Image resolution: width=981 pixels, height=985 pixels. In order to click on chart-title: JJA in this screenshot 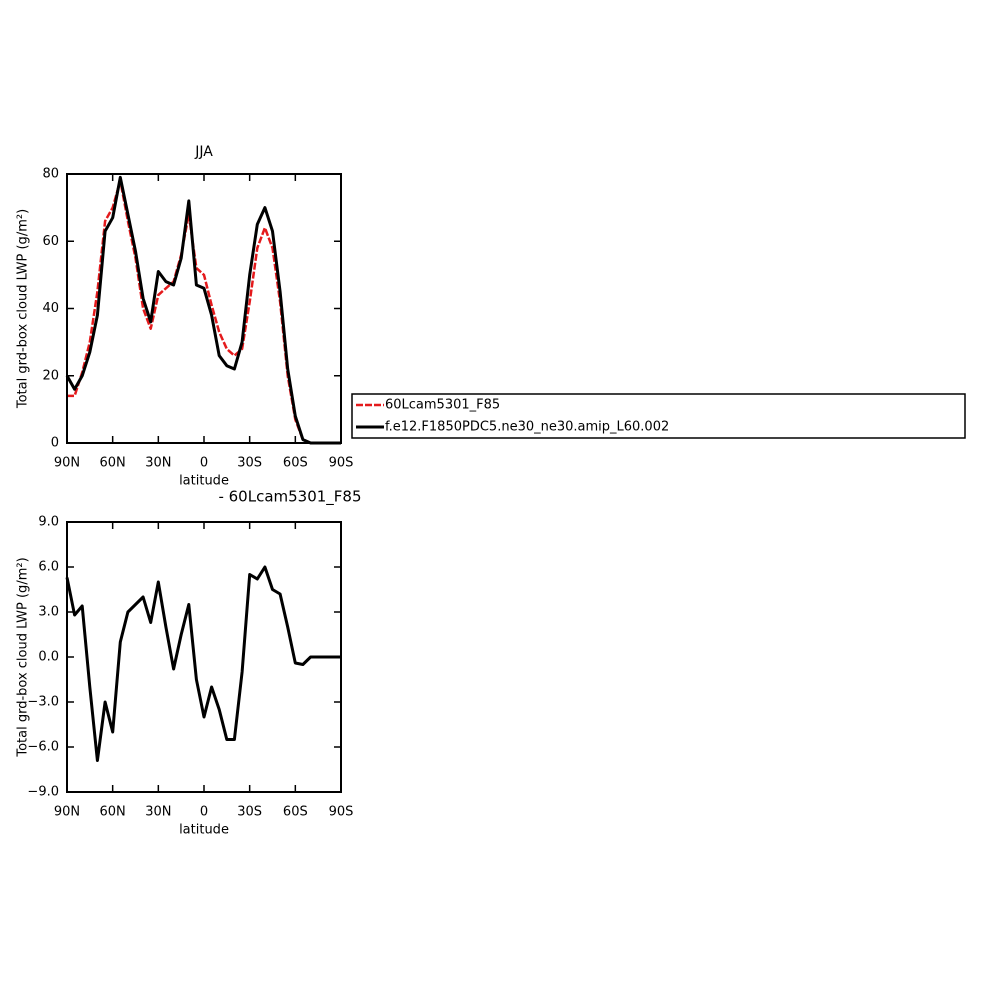, I will do `click(203, 152)`.